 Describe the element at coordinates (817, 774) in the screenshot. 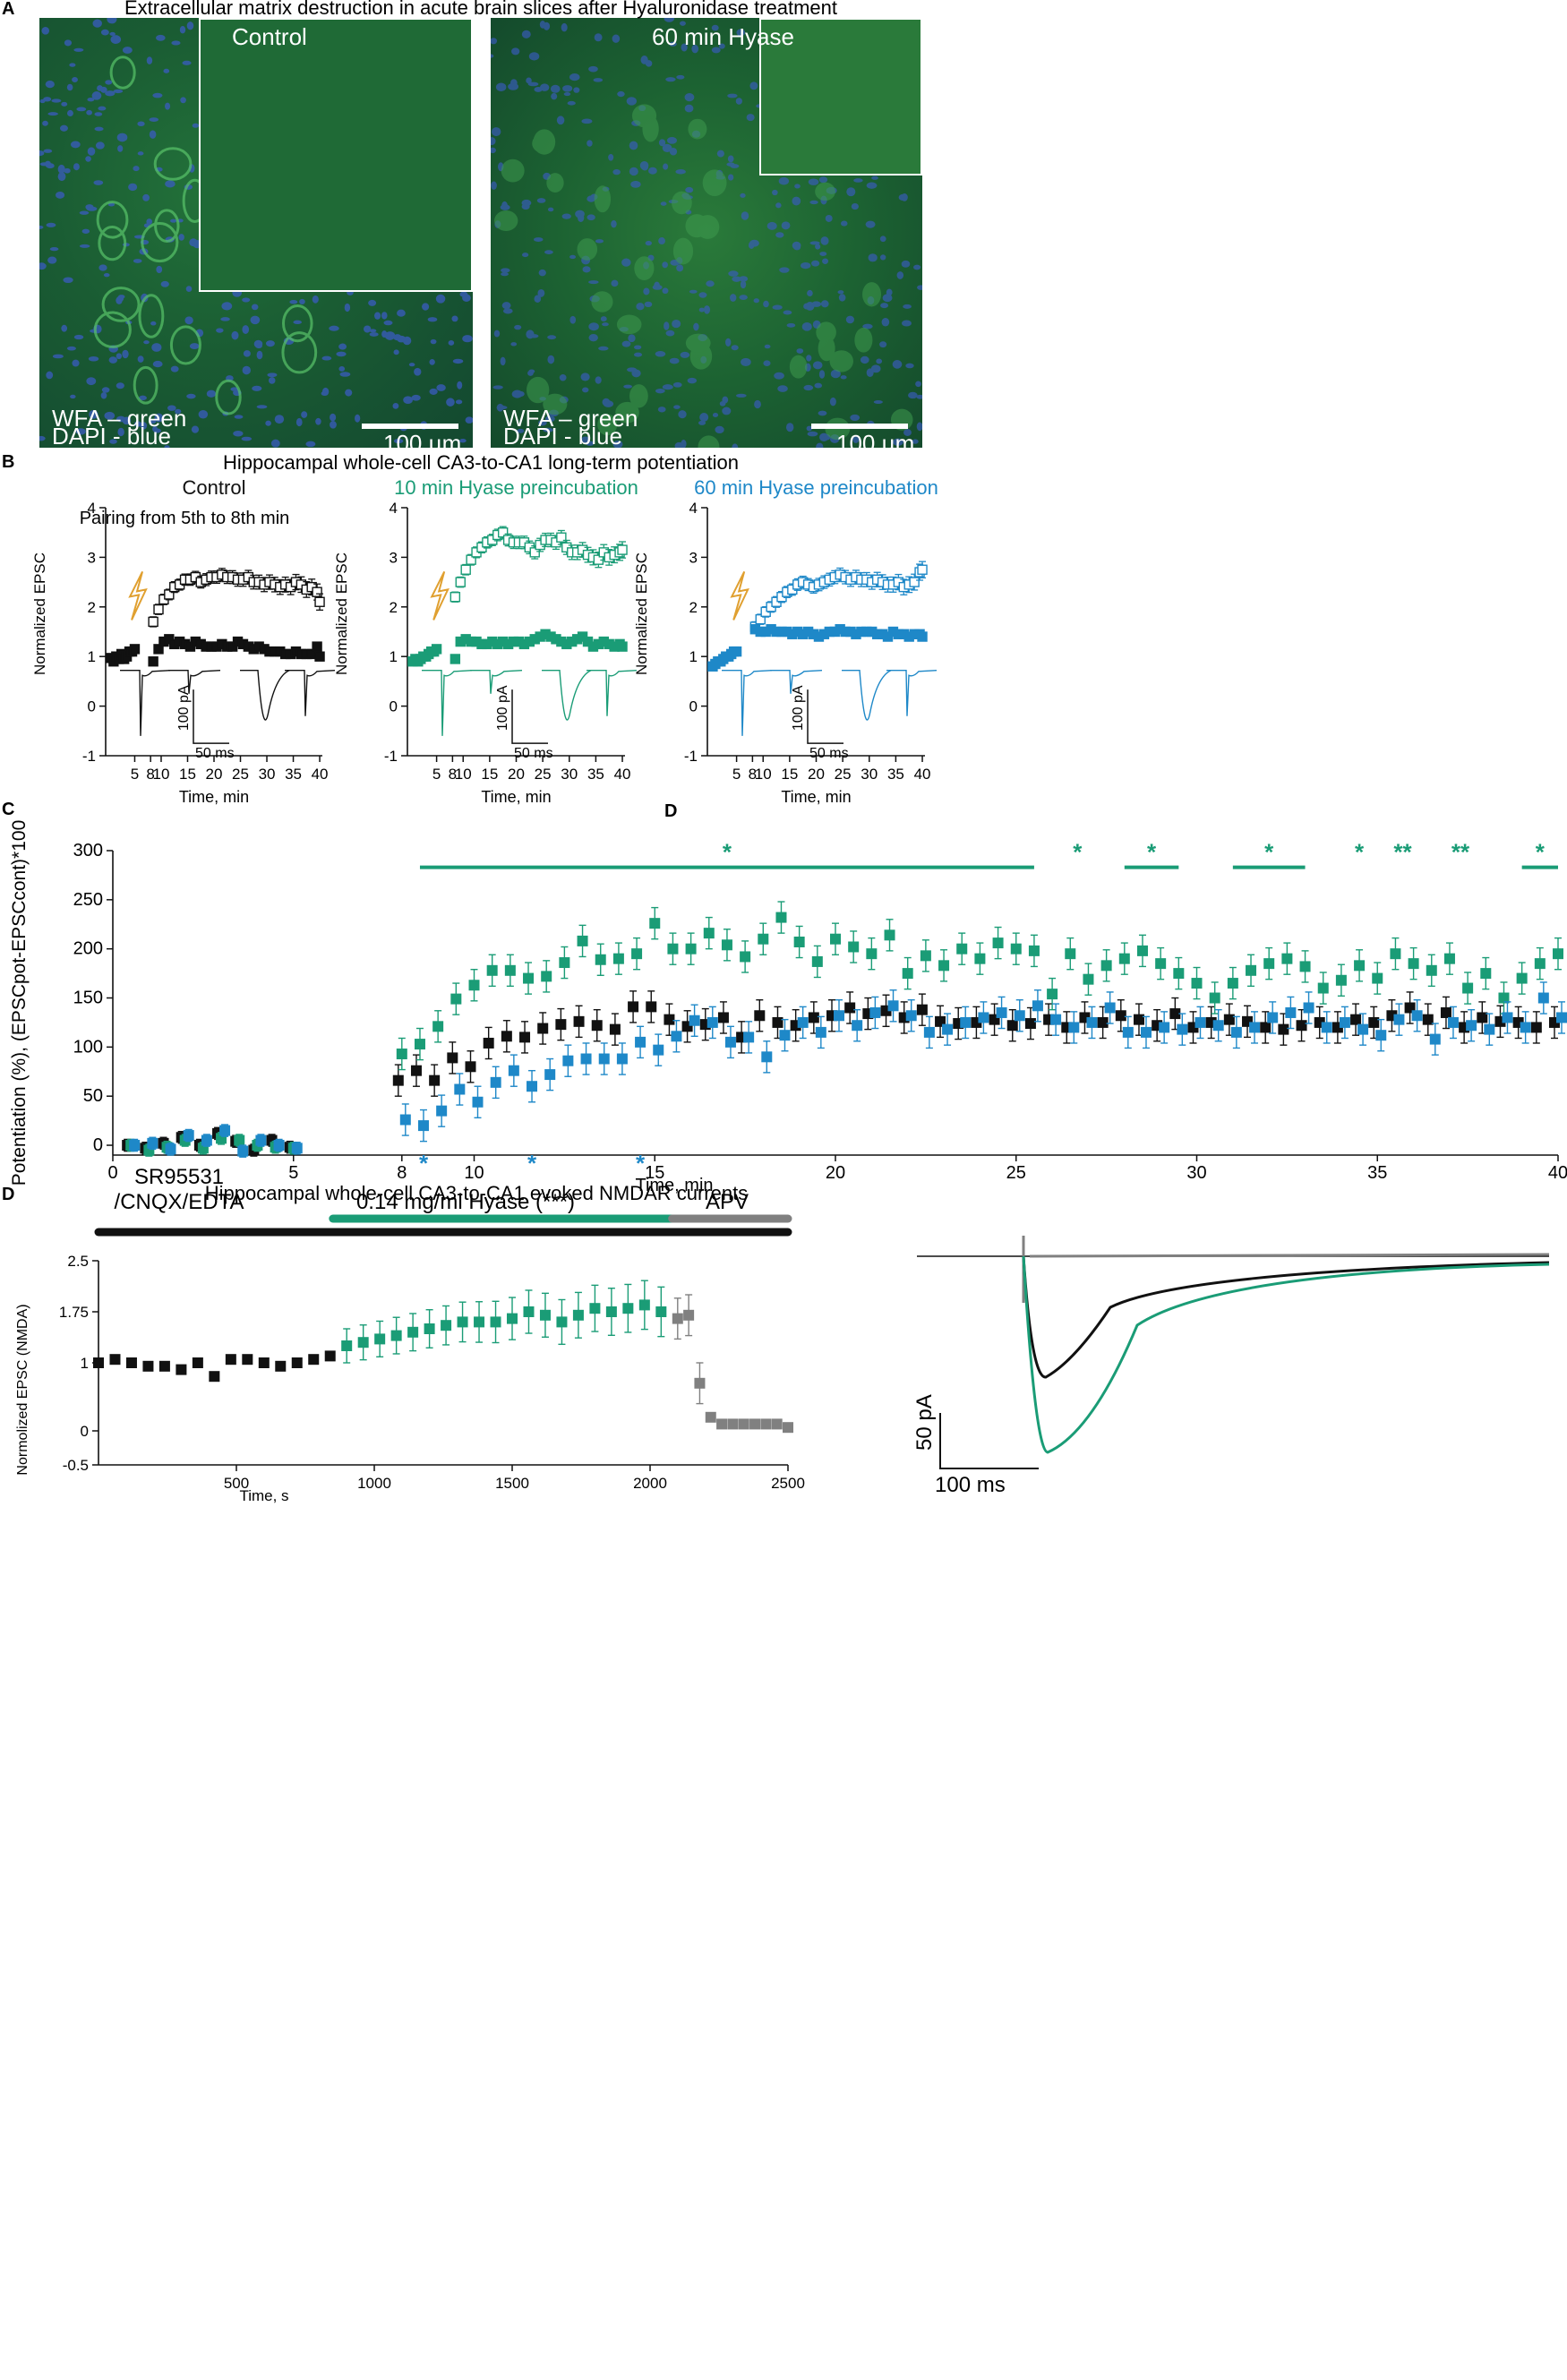

I see `x-tick-label: 20` at that location.